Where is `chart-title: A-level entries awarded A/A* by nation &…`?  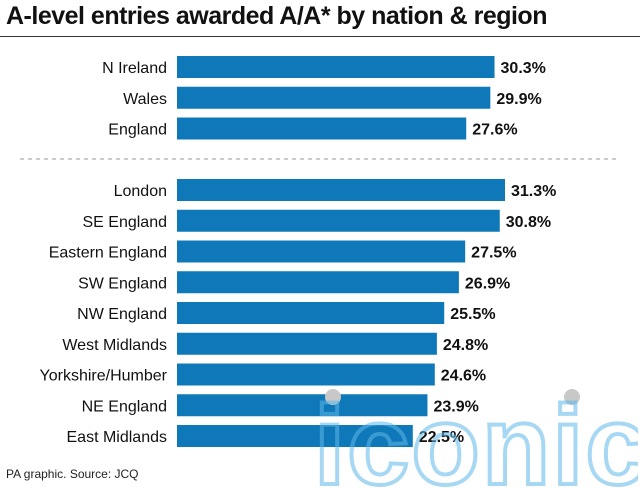
chart-title: A-level entries awarded A/A* by nation &… is located at coordinates (276, 16).